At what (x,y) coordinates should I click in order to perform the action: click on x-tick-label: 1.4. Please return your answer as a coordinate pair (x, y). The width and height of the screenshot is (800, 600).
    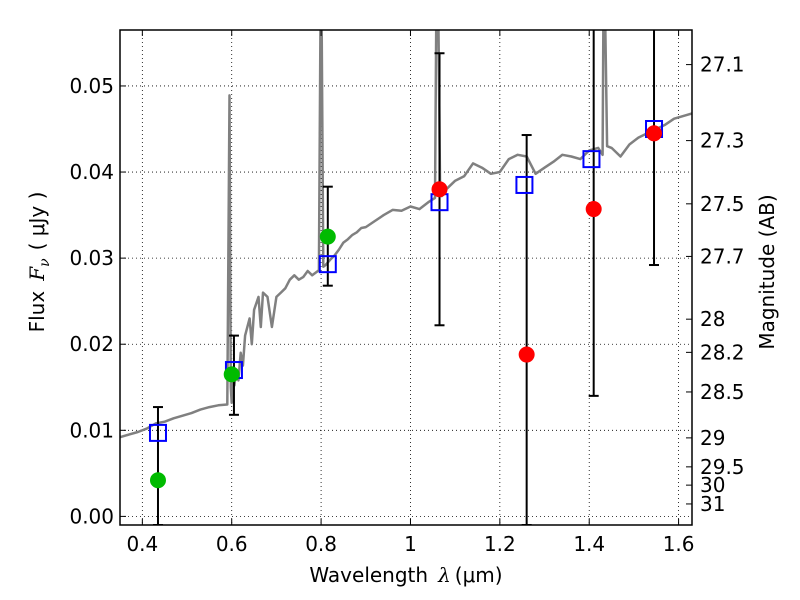
    Looking at the image, I should click on (589, 544).